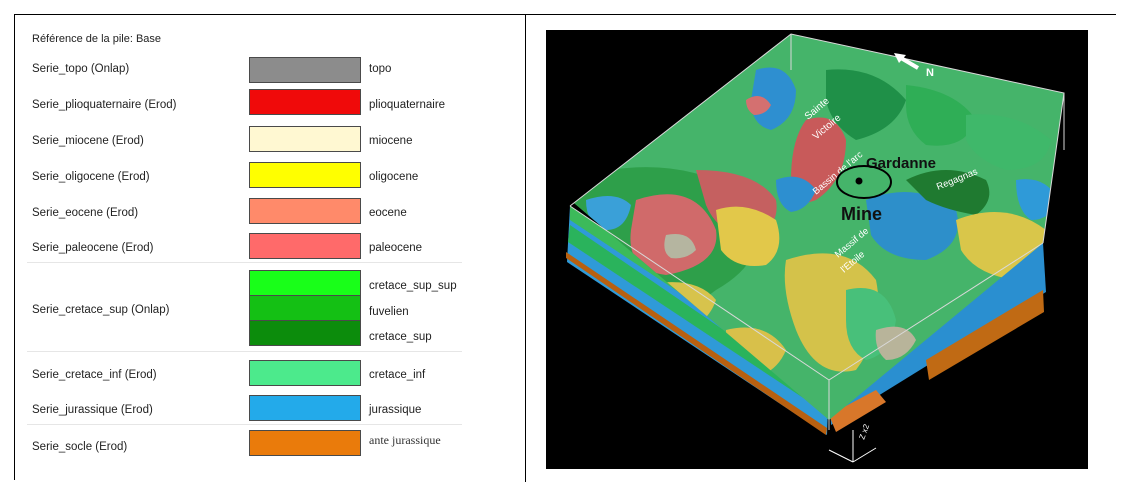  What do you see at coordinates (395, 410) in the screenshot?
I see `layer-label-jurassique: jurassique` at bounding box center [395, 410].